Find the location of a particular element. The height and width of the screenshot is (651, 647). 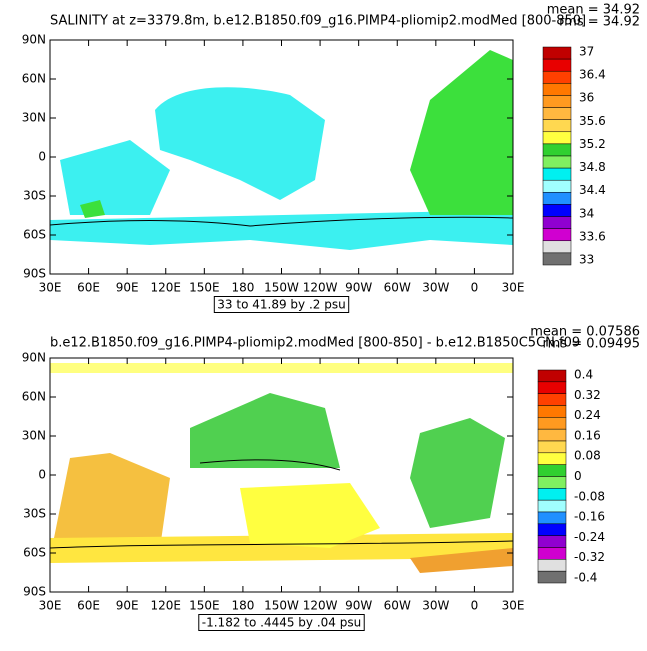

colorbar-label: -0.24 is located at coordinates (589, 537).